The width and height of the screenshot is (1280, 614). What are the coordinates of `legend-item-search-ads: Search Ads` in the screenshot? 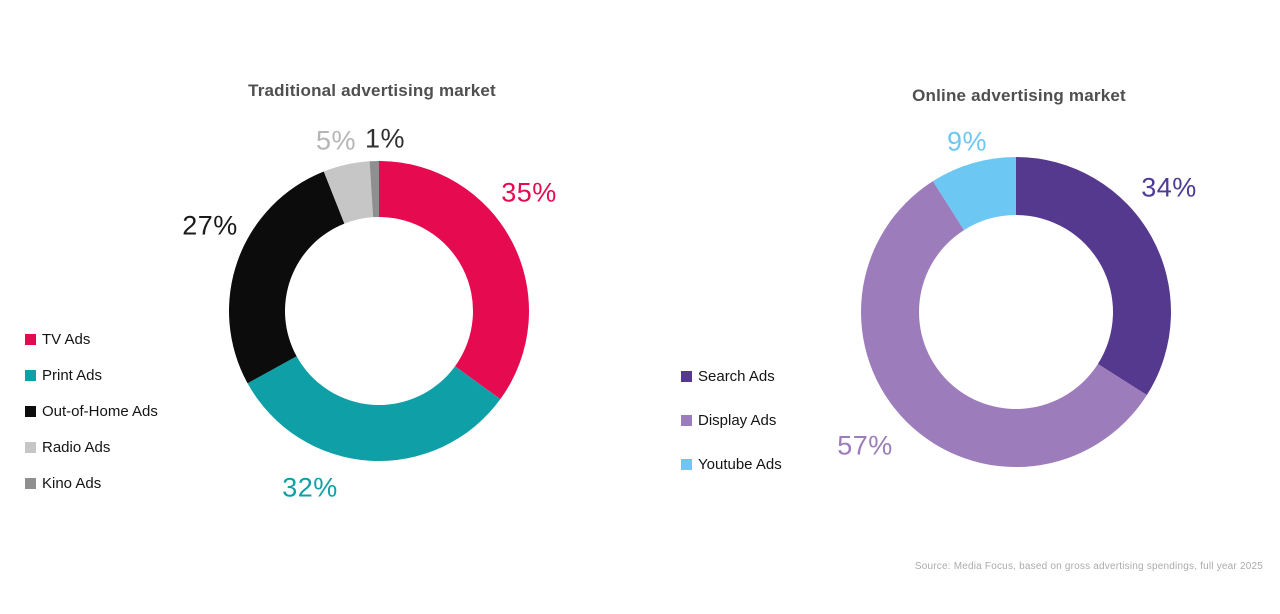 It's located at (731, 376).